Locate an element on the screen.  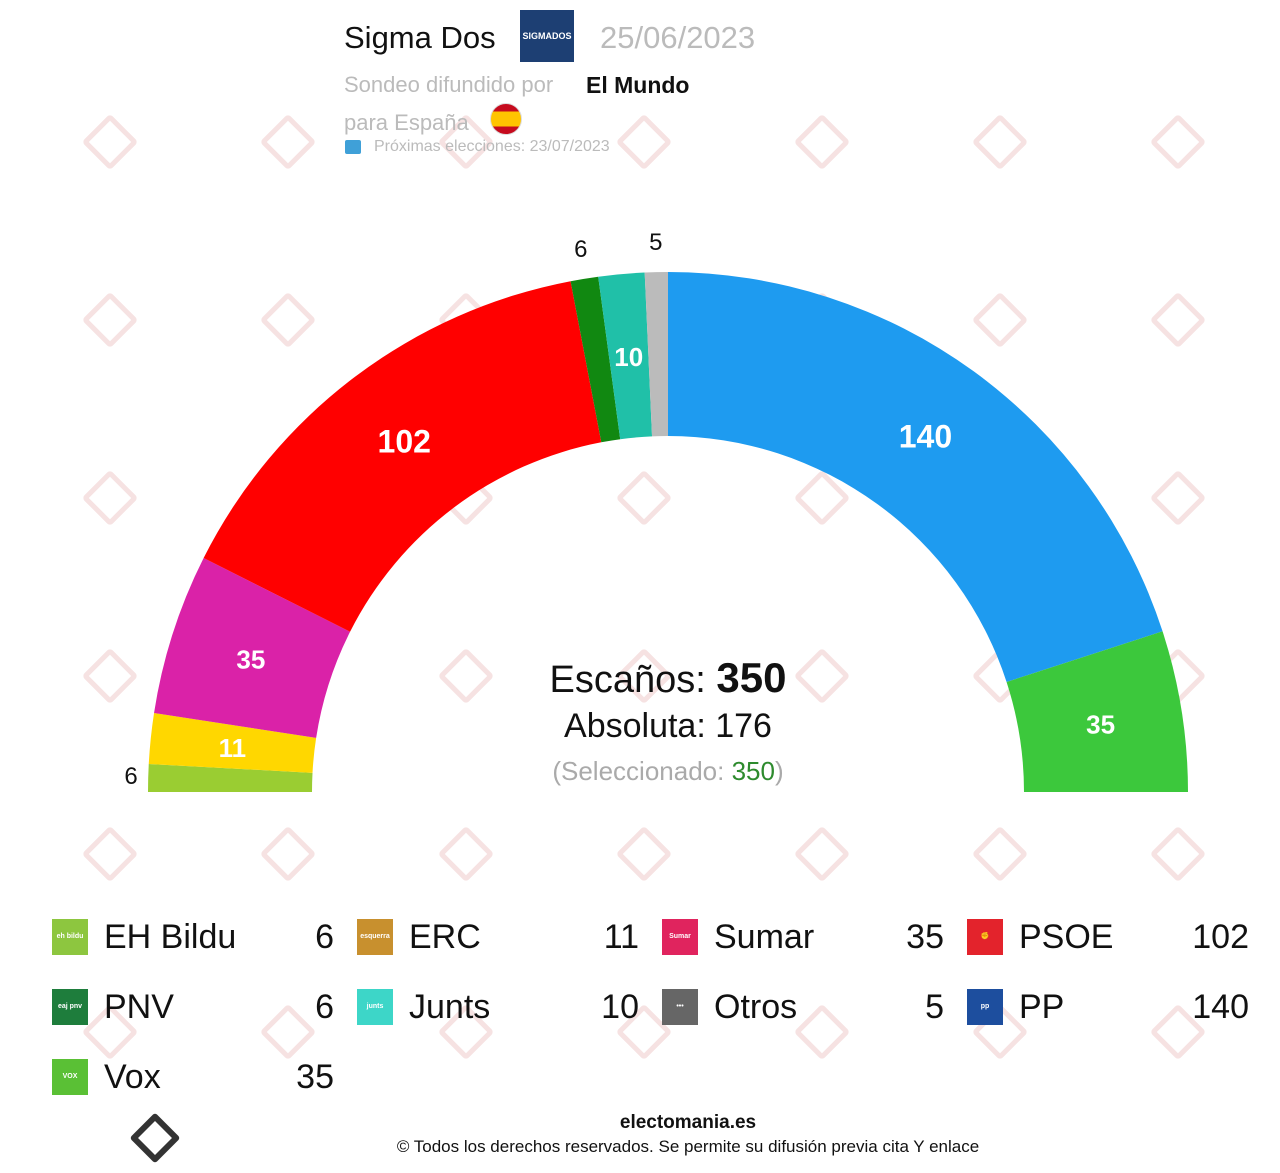
segment-label: 10 is located at coordinates (628, 357).